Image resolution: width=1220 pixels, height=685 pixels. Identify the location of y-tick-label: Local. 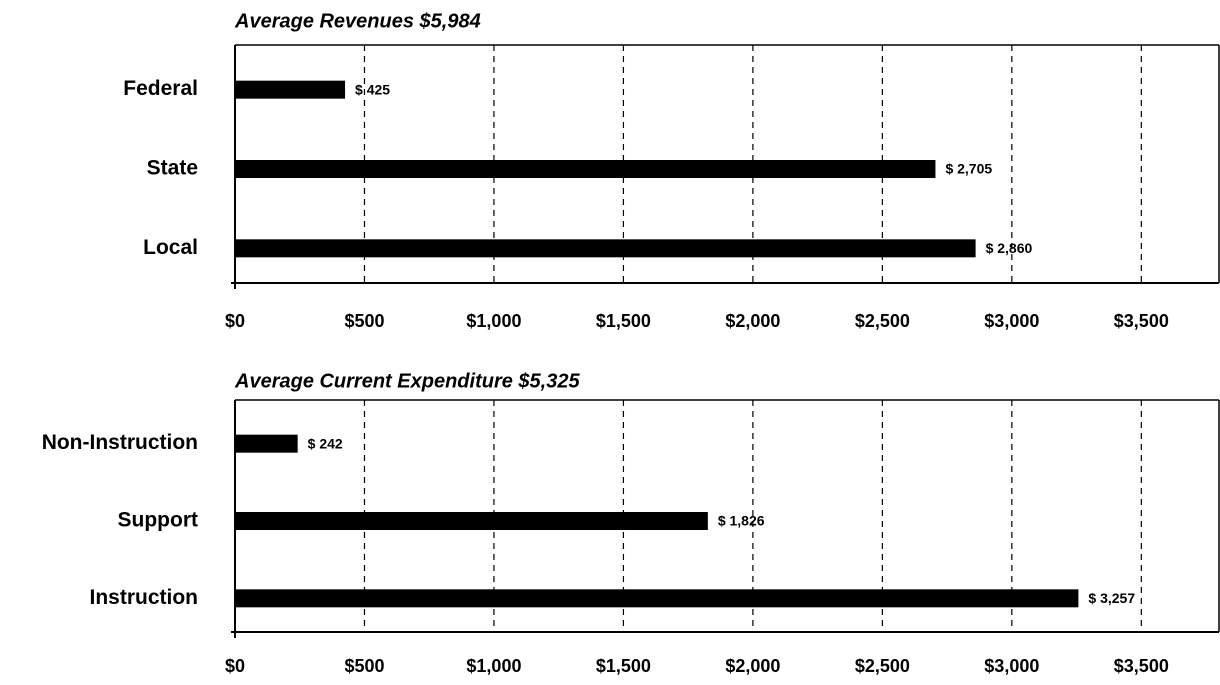
(170, 247).